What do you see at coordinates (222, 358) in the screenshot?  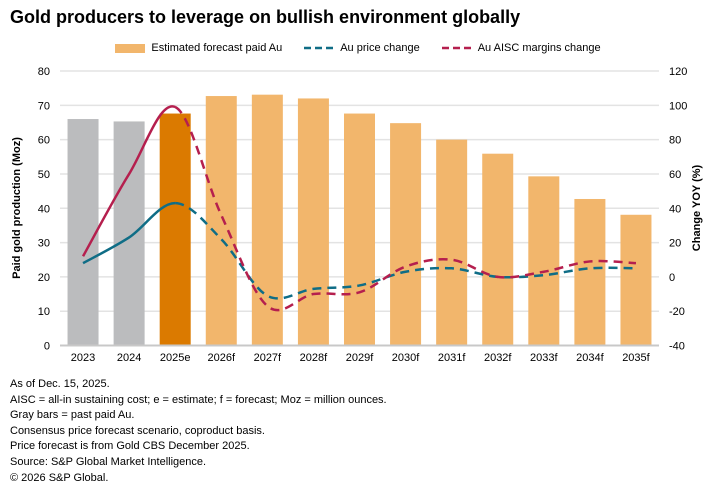 I see `x-tick-label: 2026f` at bounding box center [222, 358].